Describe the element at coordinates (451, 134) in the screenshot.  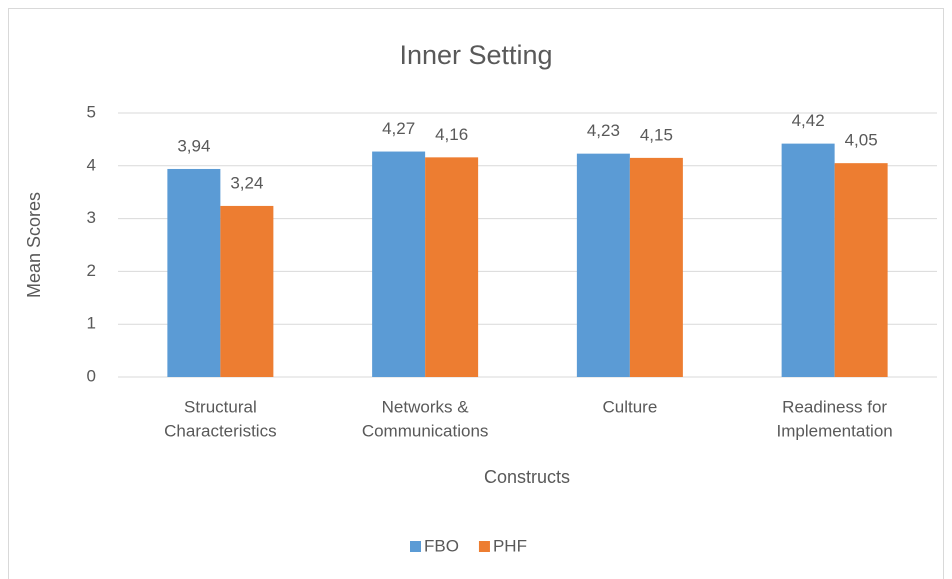
I see `value-label: 4,16` at that location.